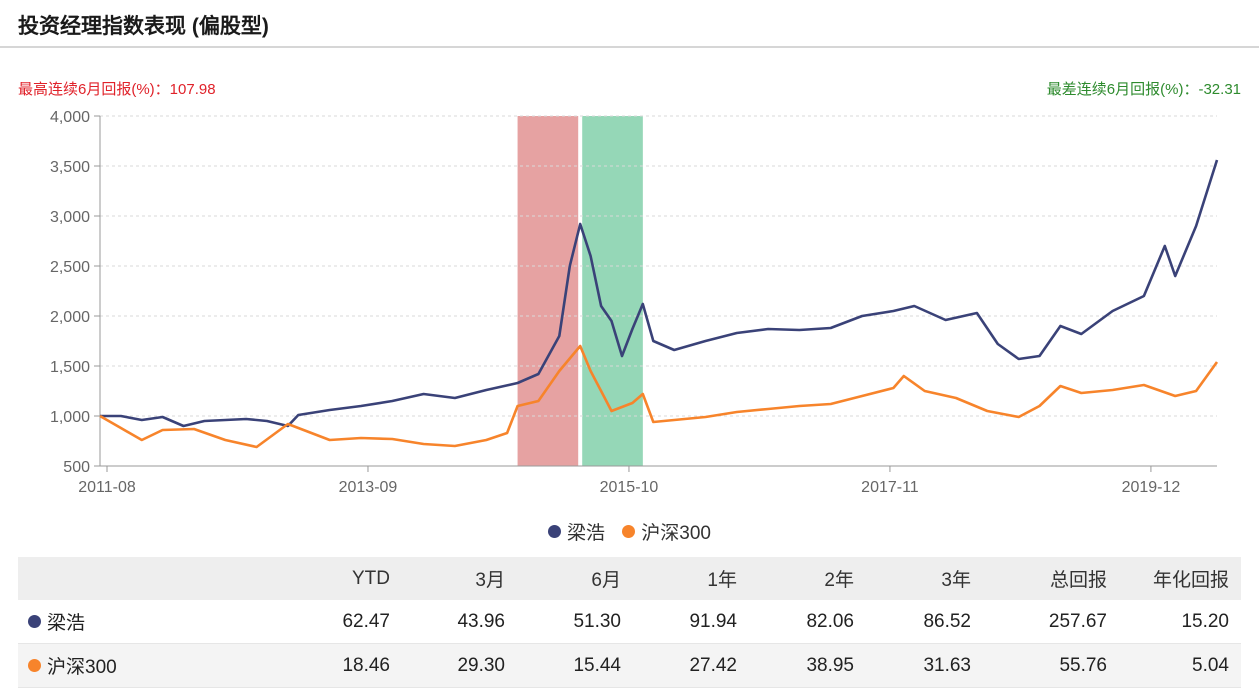 The image size is (1259, 692). I want to click on header-cell: 年化回报, so click(1174, 578).